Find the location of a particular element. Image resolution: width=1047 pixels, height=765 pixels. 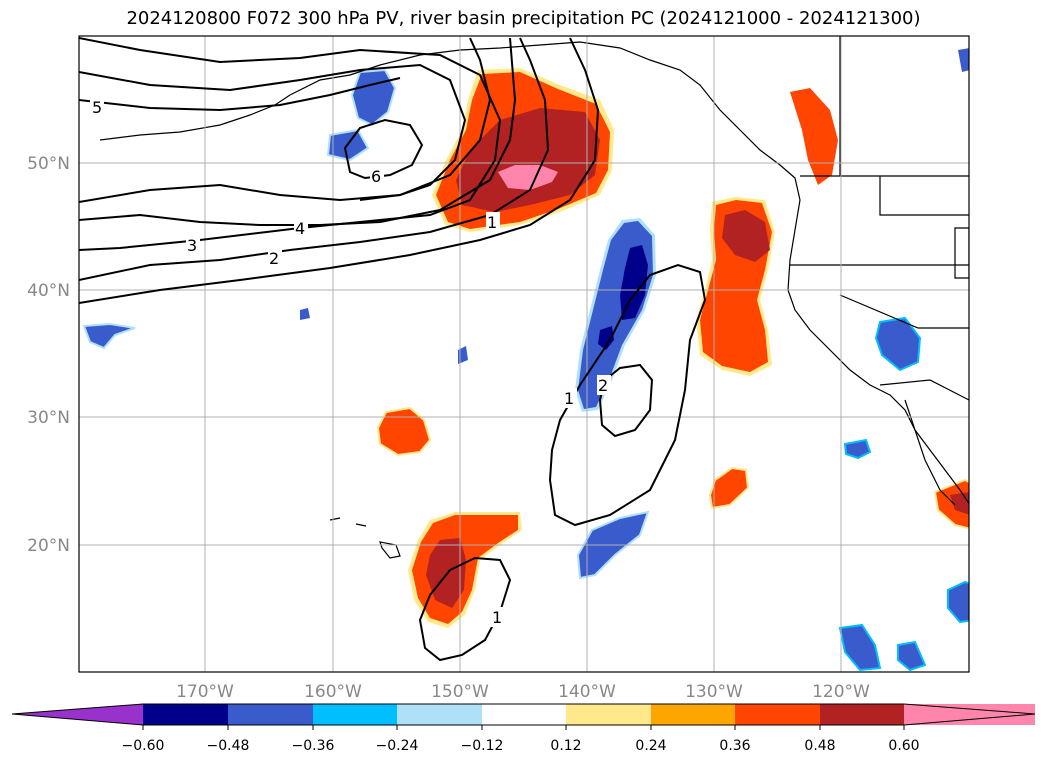

latitude-labels: 50°N 40°N 30°N 20°N is located at coordinates (48, 355).